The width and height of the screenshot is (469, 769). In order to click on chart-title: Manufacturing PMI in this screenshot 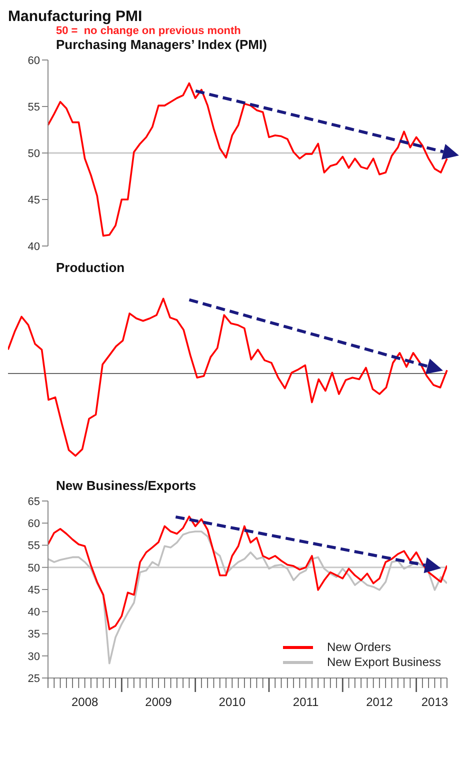, I will do `click(76, 16)`.